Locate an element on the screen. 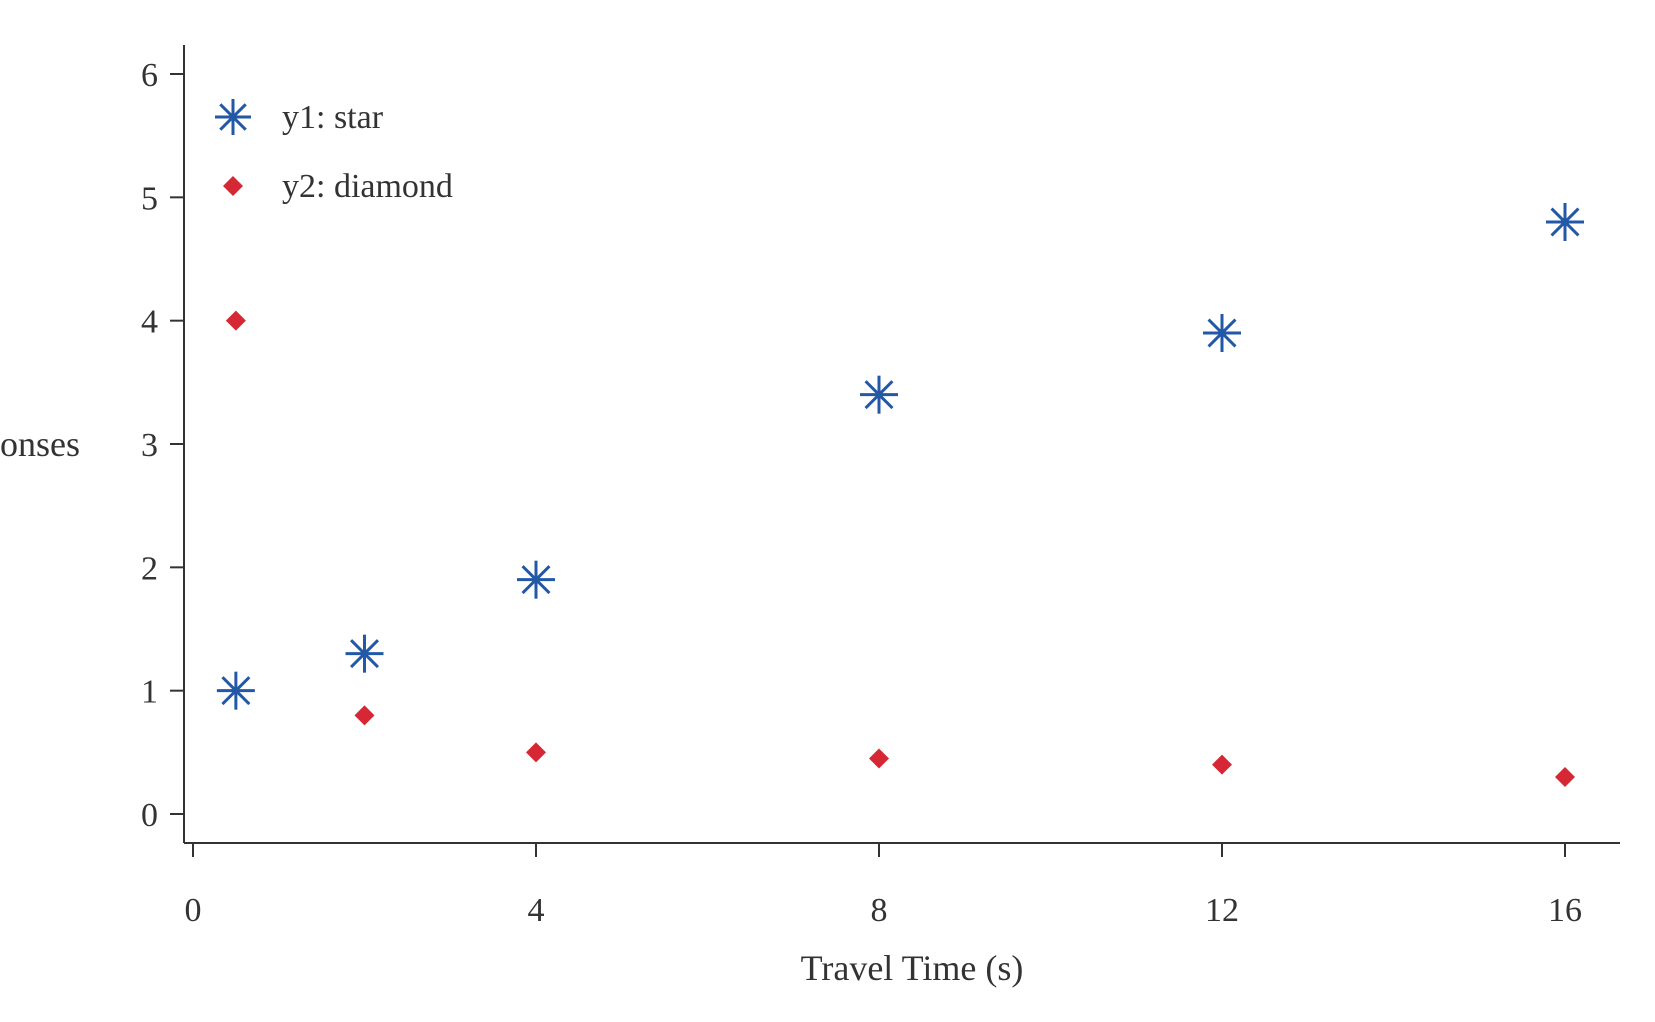  legend-item-star: y1: star is located at coordinates (299, 117).